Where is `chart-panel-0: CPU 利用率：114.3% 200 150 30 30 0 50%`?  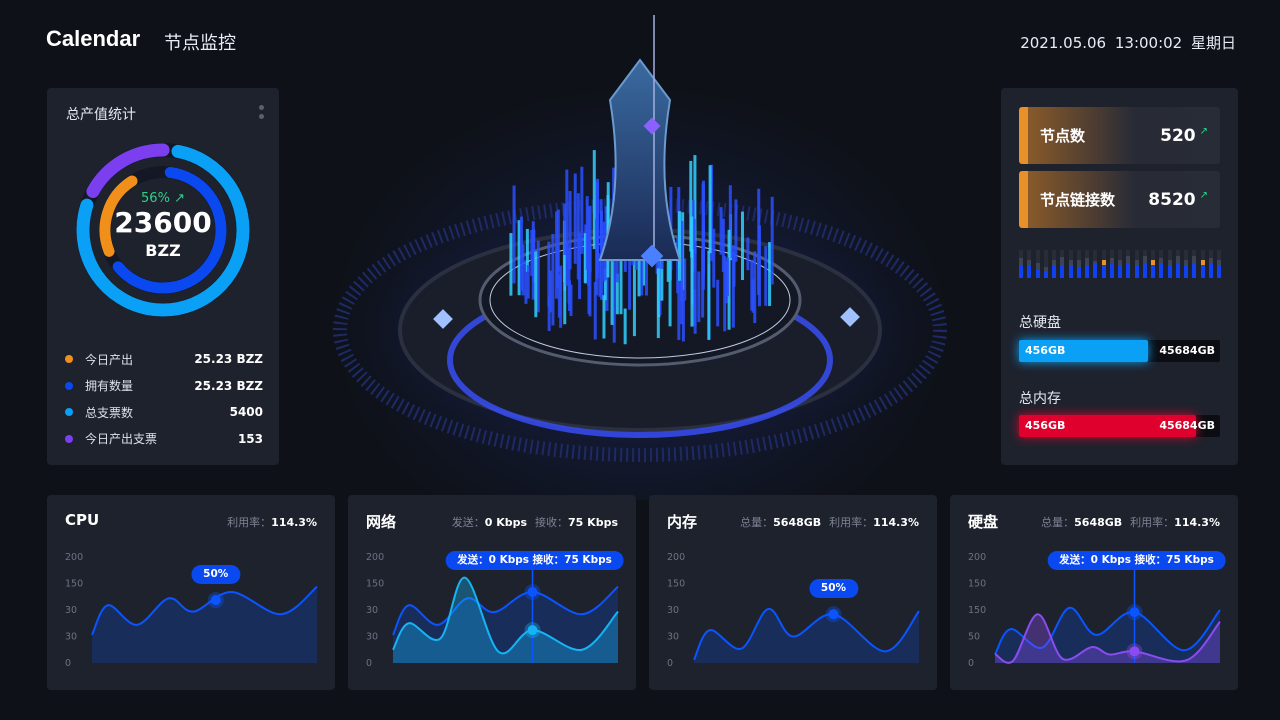 chart-panel-0: CPU 利用率：114.3% 200 150 30 30 0 50% is located at coordinates (191, 592).